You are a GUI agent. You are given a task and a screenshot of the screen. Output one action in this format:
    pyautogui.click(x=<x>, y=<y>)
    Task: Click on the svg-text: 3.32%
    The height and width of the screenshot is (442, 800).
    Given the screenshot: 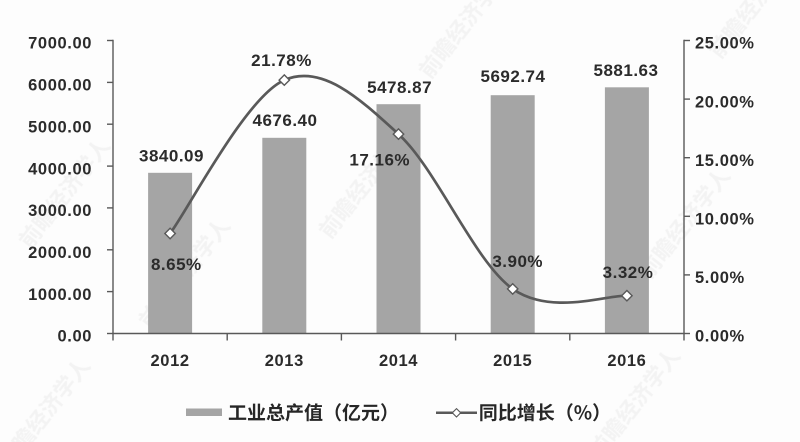 What is the action you would take?
    pyautogui.click(x=628, y=272)
    